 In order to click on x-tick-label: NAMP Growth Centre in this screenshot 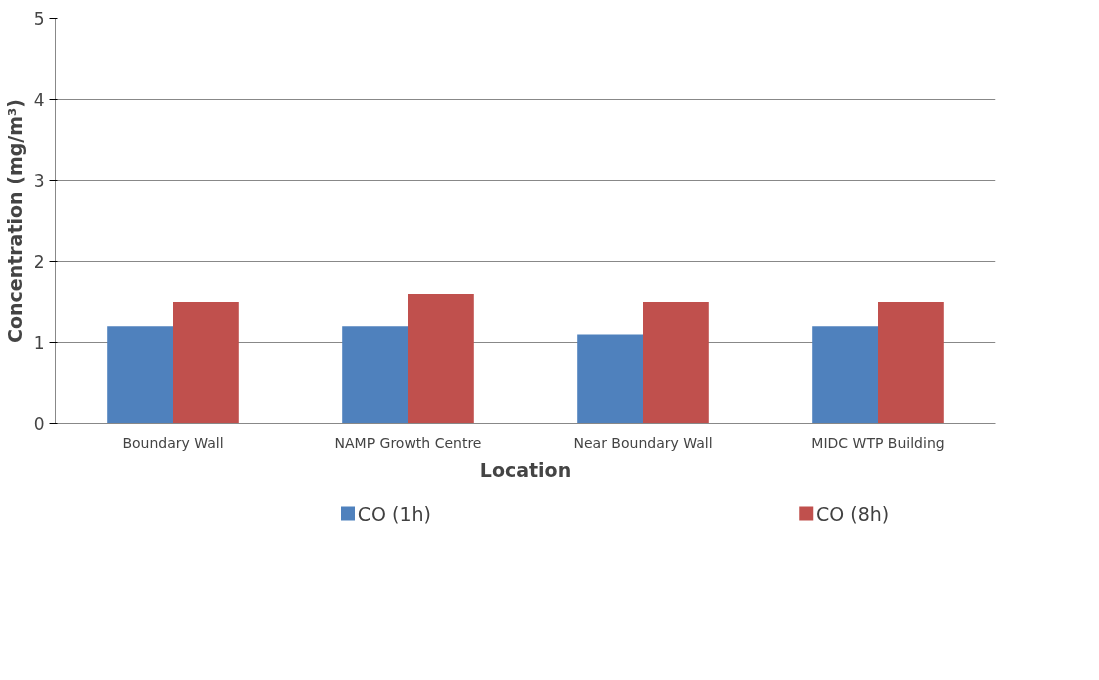, I will do `click(408, 442)`.